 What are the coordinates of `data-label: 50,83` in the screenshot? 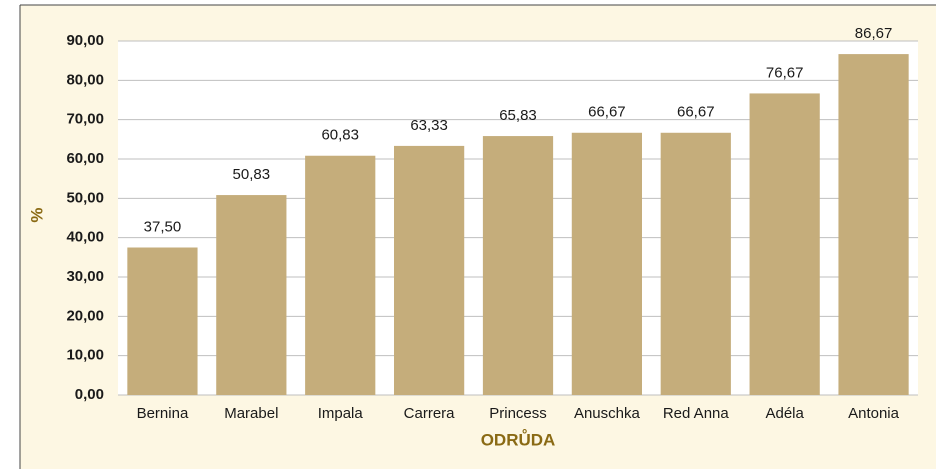 It's located at (252, 174).